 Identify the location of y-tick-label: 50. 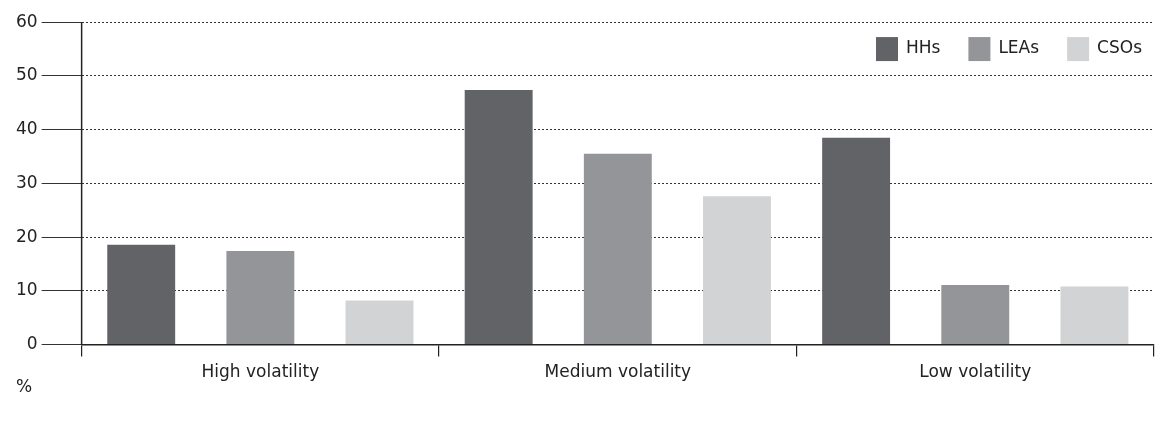
(26, 74).